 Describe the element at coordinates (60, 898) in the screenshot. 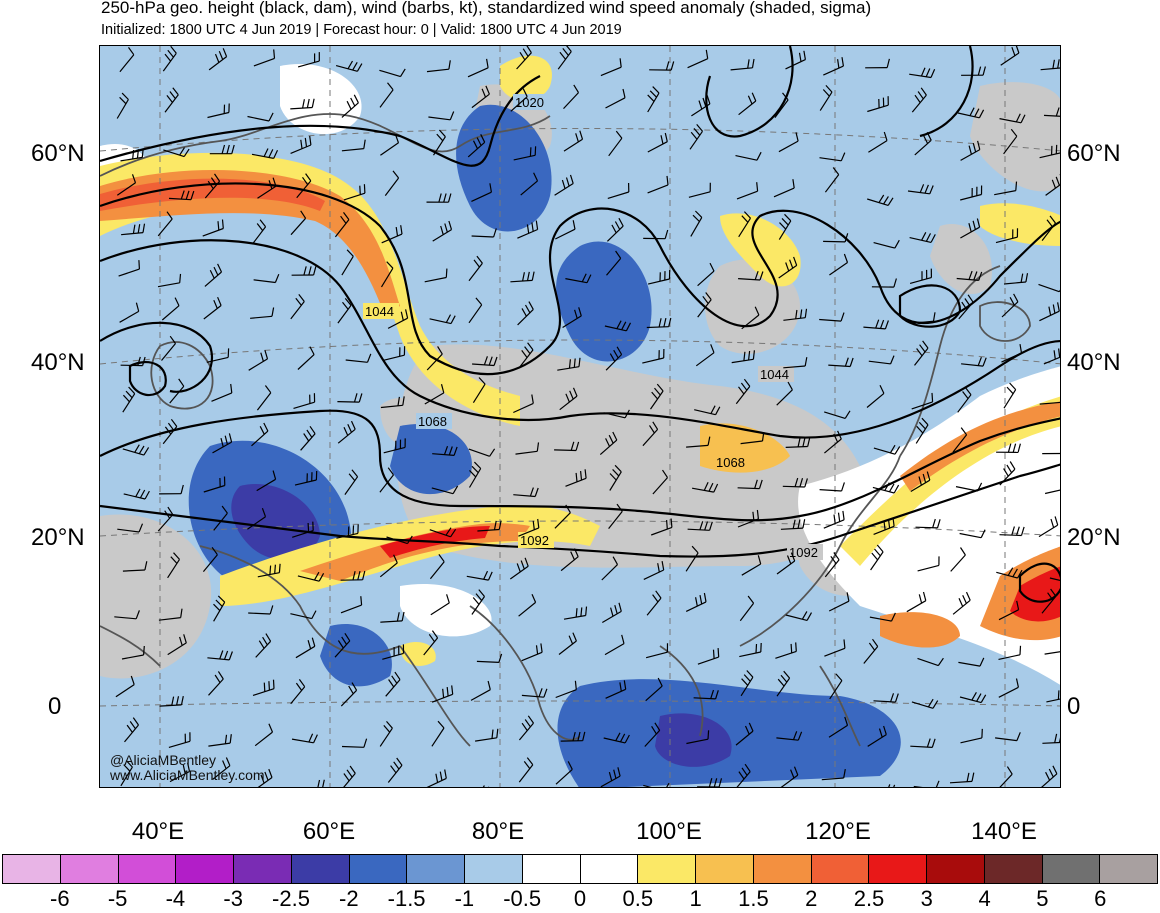

I see `colorbar-label: -6` at that location.